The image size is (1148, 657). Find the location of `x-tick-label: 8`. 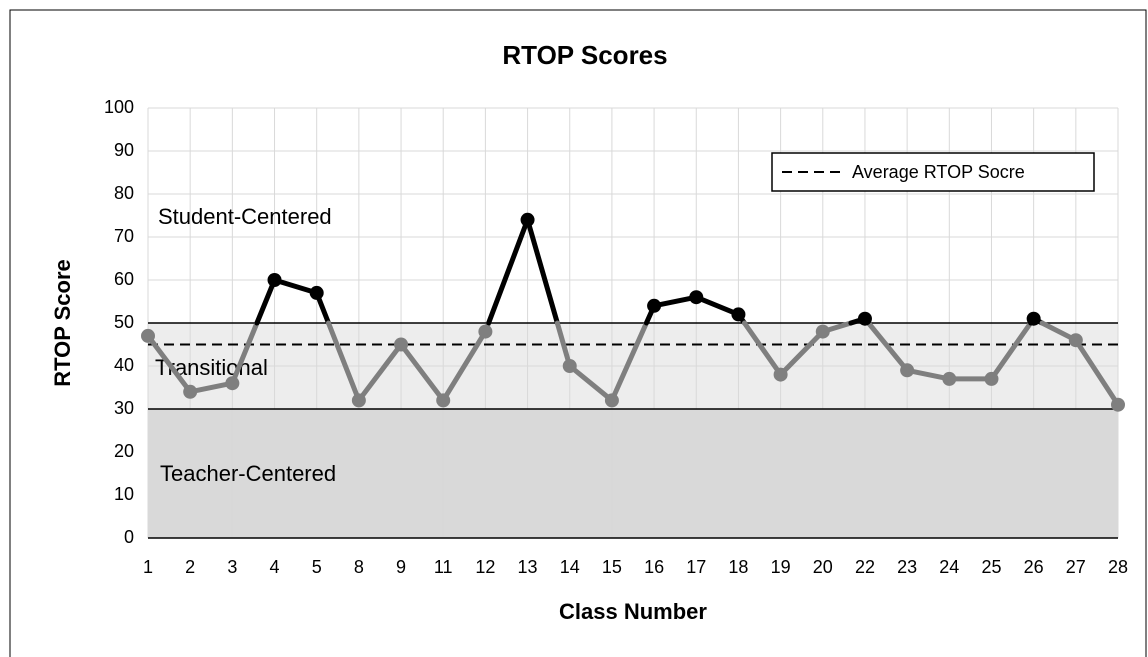

x-tick-label: 8 is located at coordinates (359, 567).